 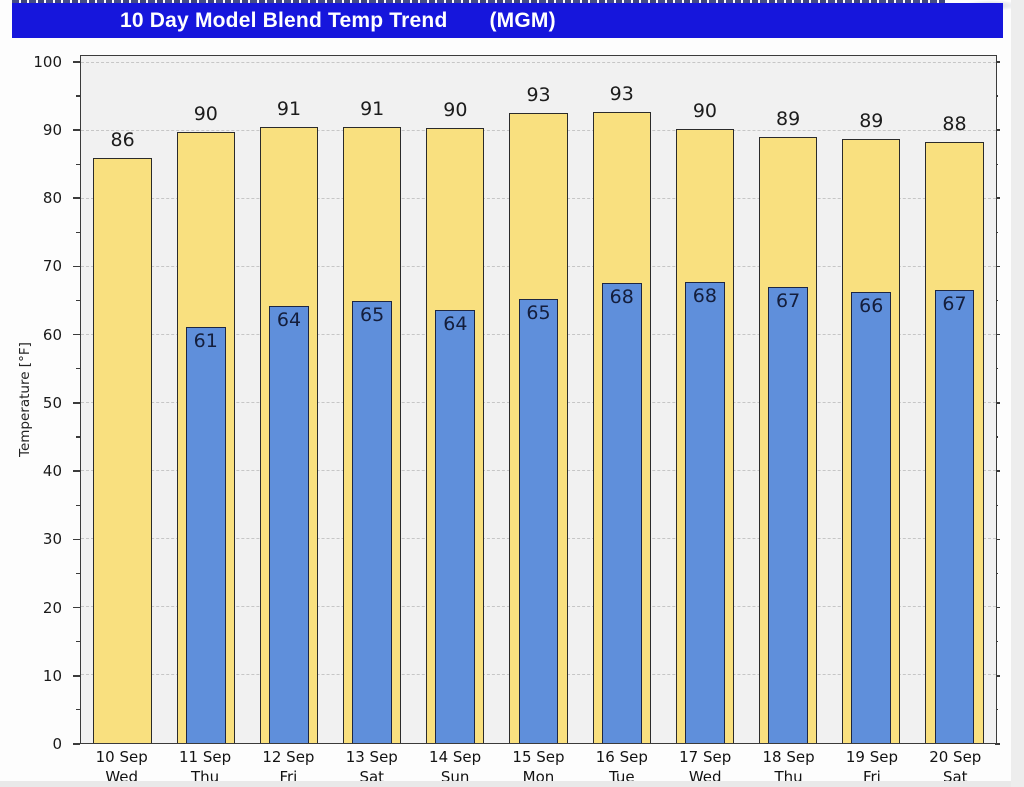 I want to click on clipped-top-text-row, so click(x=478, y=1).